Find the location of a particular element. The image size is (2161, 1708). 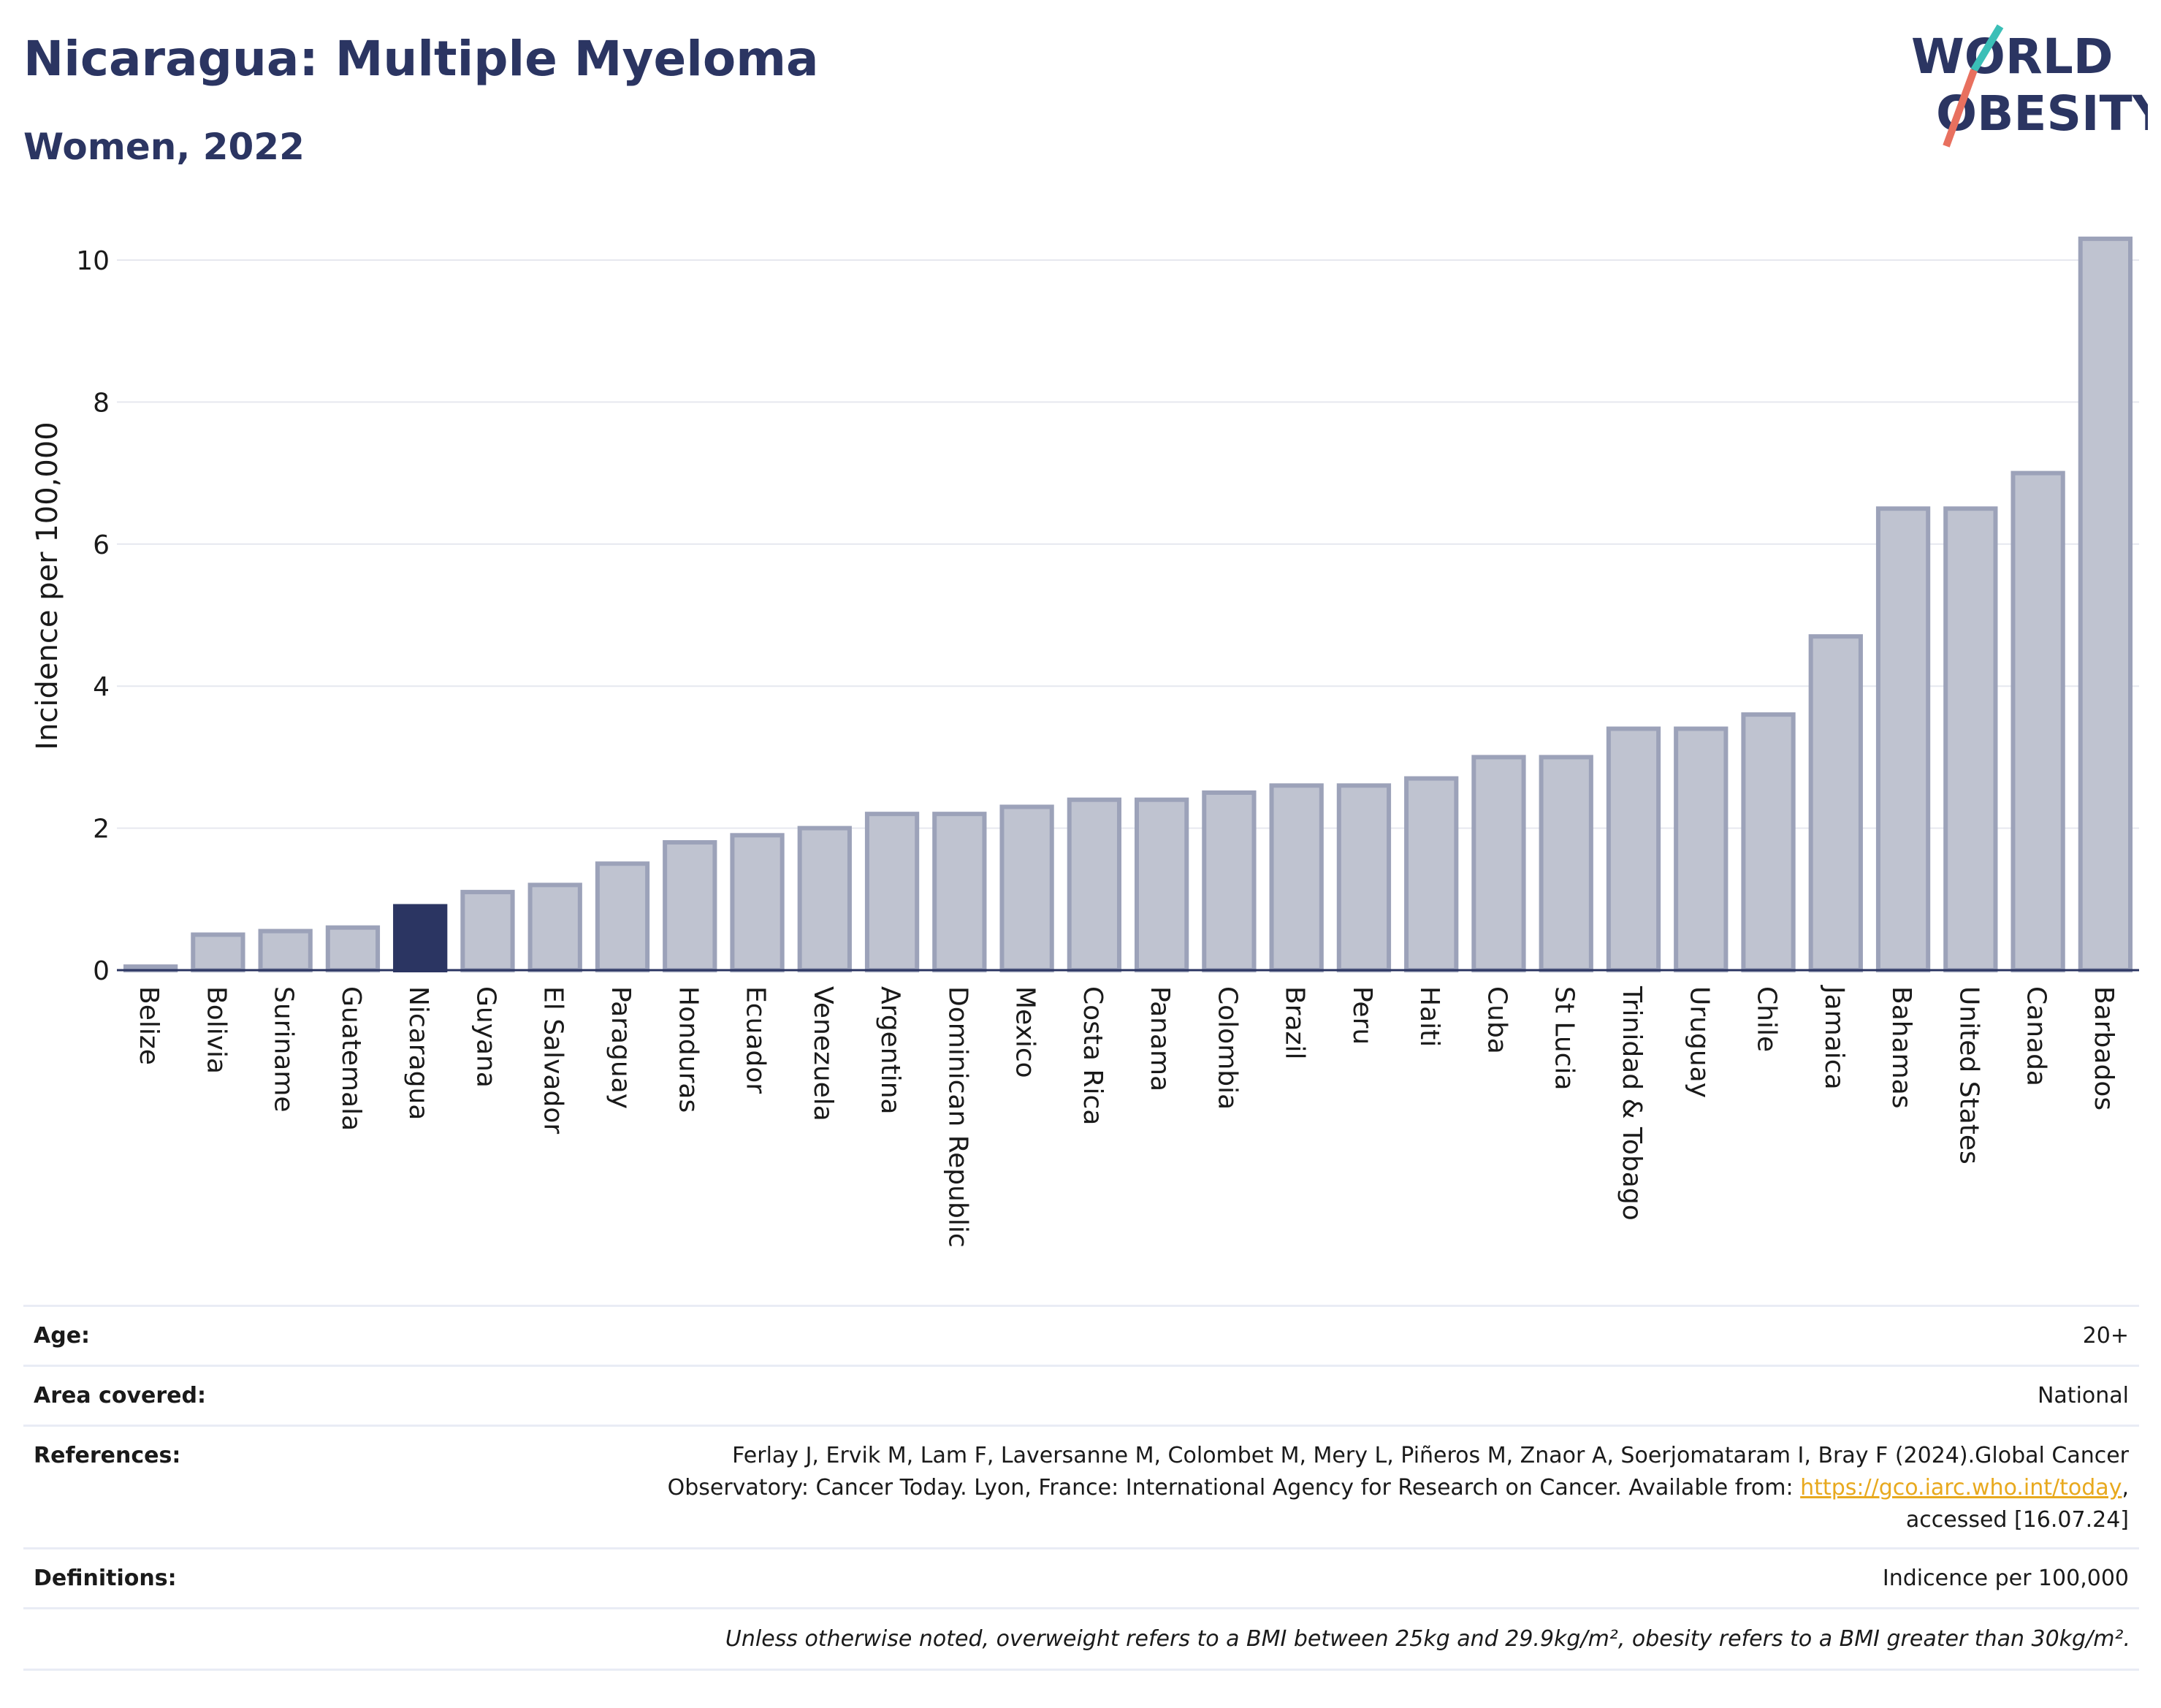

bar-haiti is located at coordinates (1431, 874).